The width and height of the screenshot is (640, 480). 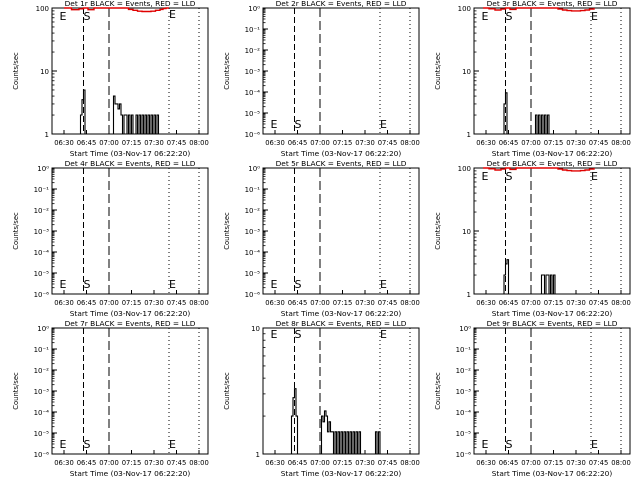 I want to click on panel-title: Det 9r BLACK = Events, RED = LLD, so click(x=552, y=323).